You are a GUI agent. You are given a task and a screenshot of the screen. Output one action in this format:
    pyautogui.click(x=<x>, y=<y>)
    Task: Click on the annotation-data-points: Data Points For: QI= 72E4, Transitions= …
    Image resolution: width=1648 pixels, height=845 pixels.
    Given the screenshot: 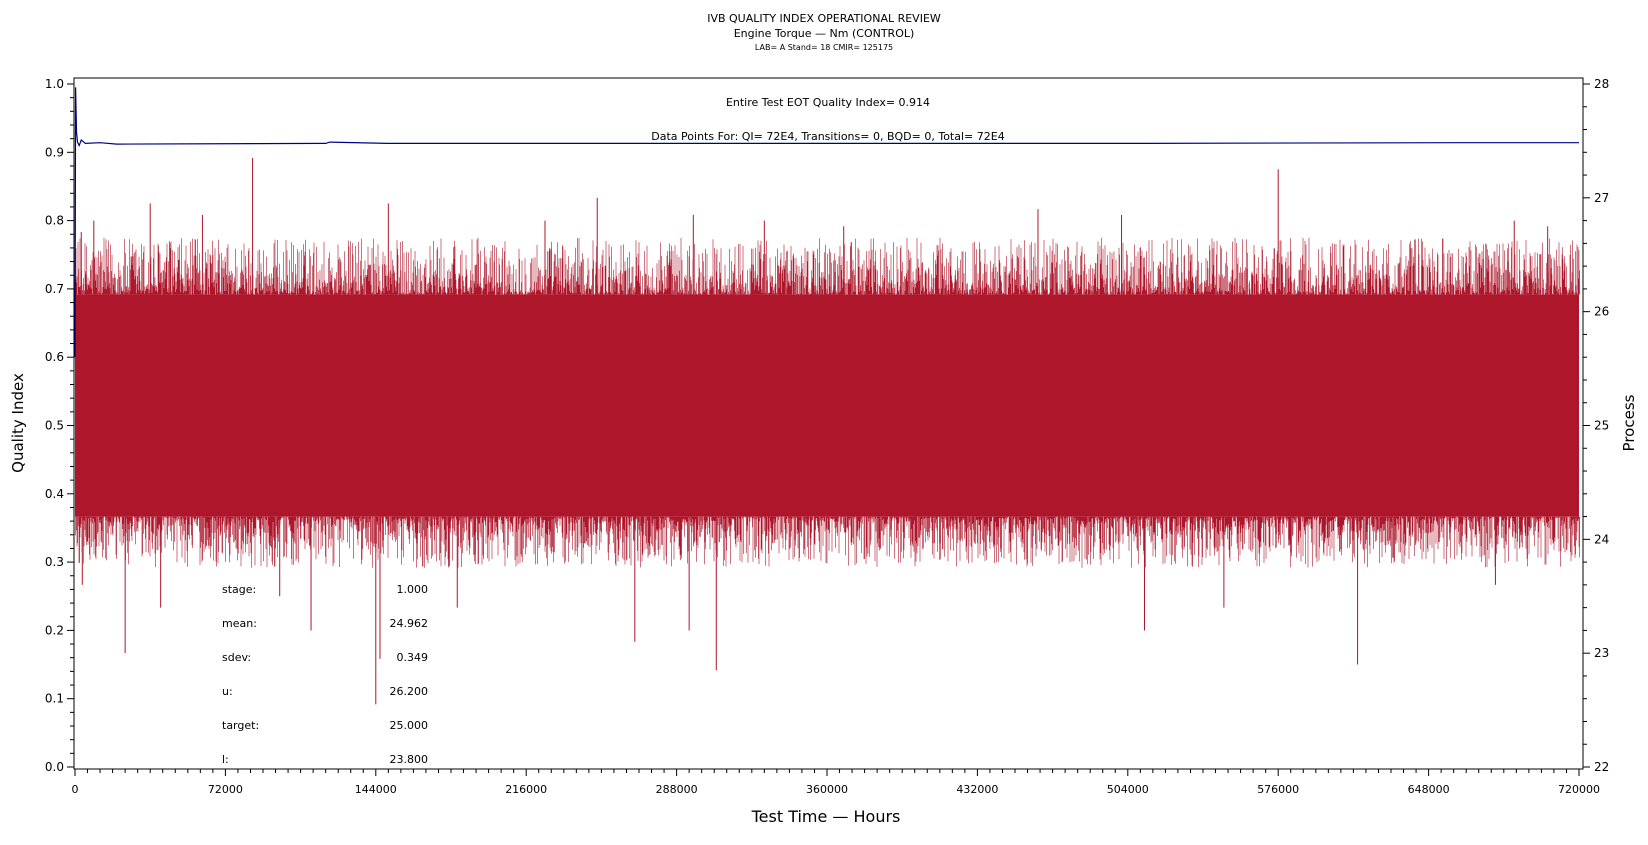 What is the action you would take?
    pyautogui.click(x=827, y=136)
    